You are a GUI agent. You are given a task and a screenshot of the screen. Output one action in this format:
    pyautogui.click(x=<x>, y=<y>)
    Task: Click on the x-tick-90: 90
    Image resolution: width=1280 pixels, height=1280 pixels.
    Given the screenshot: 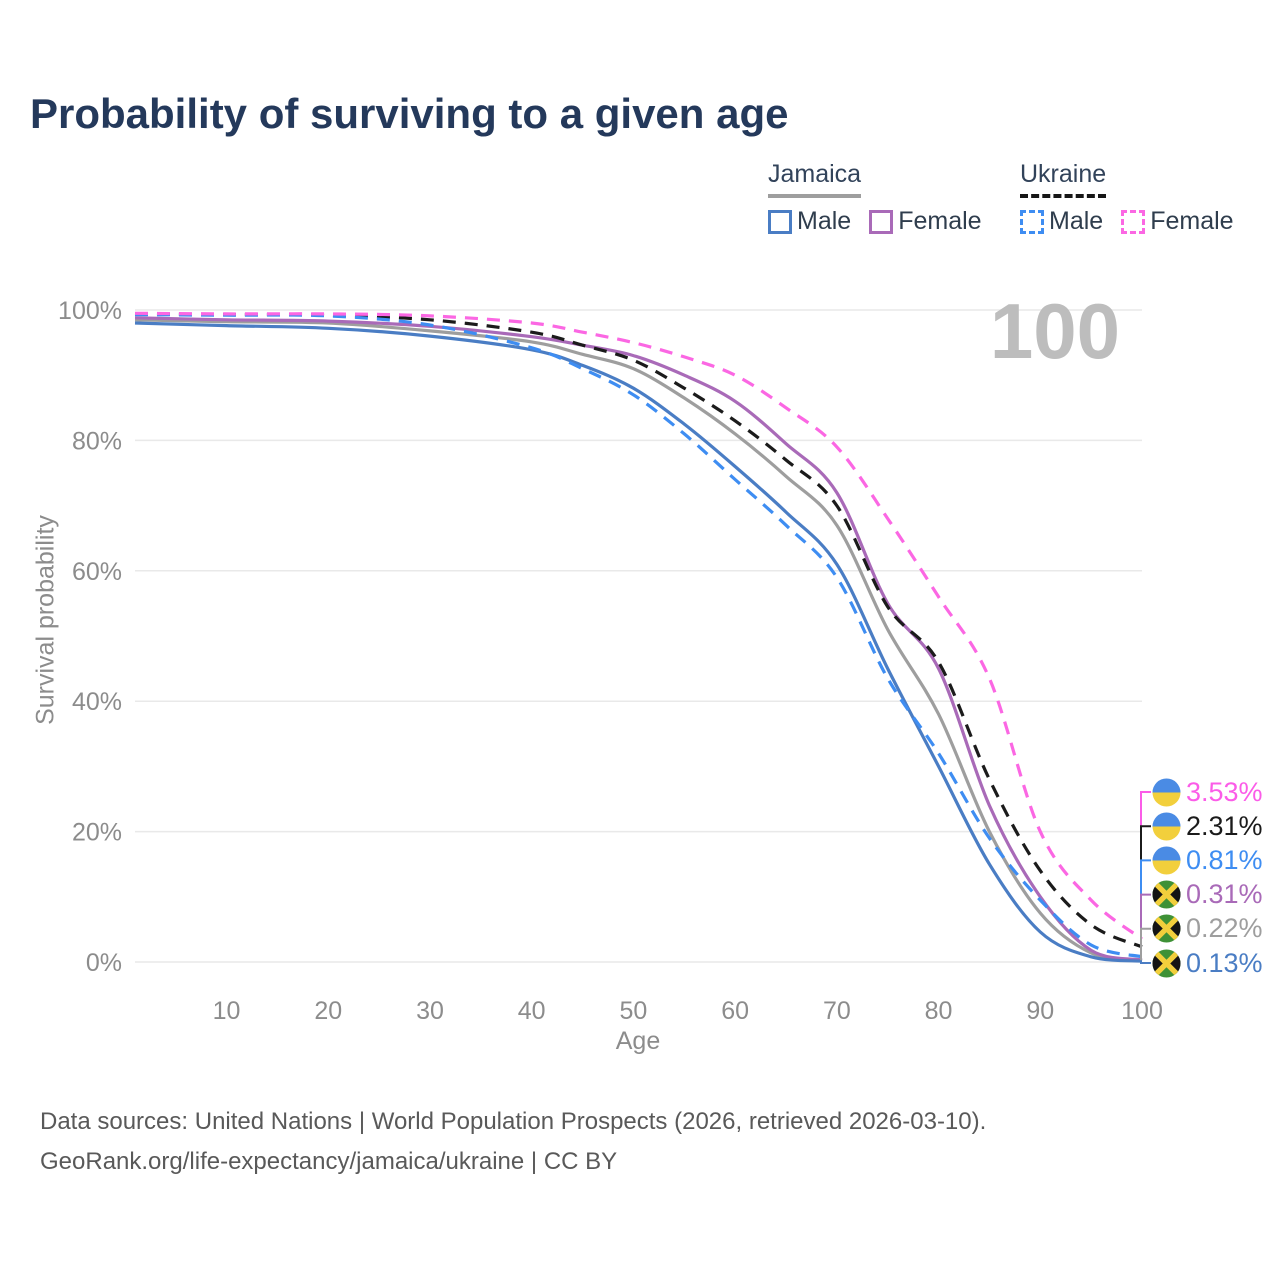 What is the action you would take?
    pyautogui.click(x=1040, y=1011)
    